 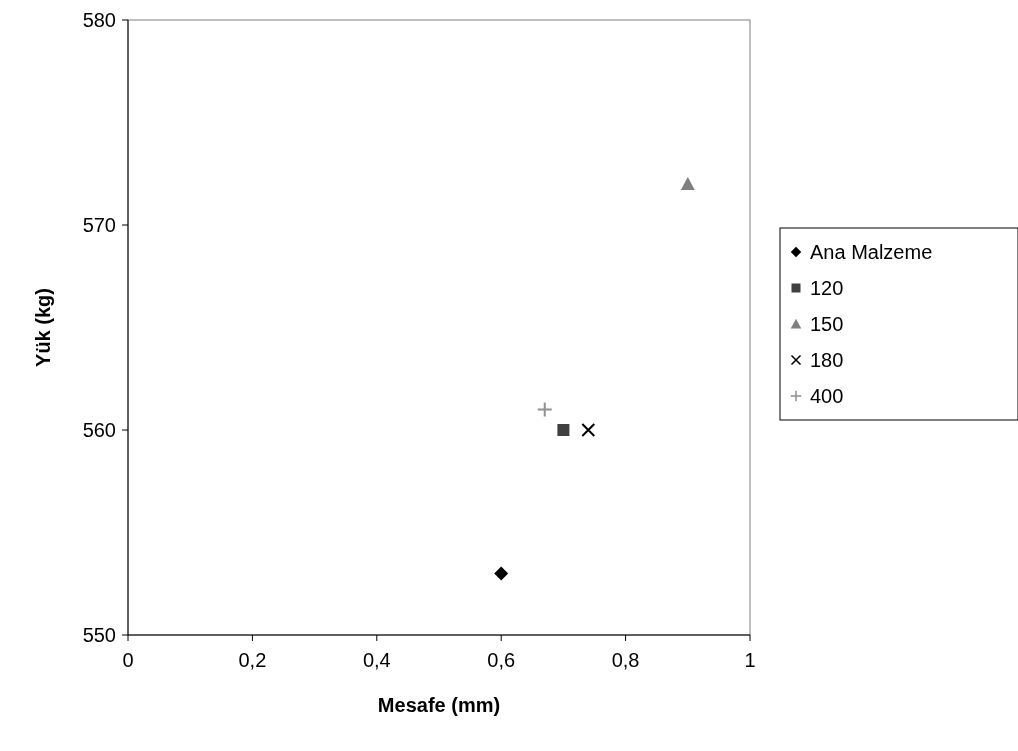 What do you see at coordinates (99, 20) in the screenshot?
I see `y-tick-label: 580` at bounding box center [99, 20].